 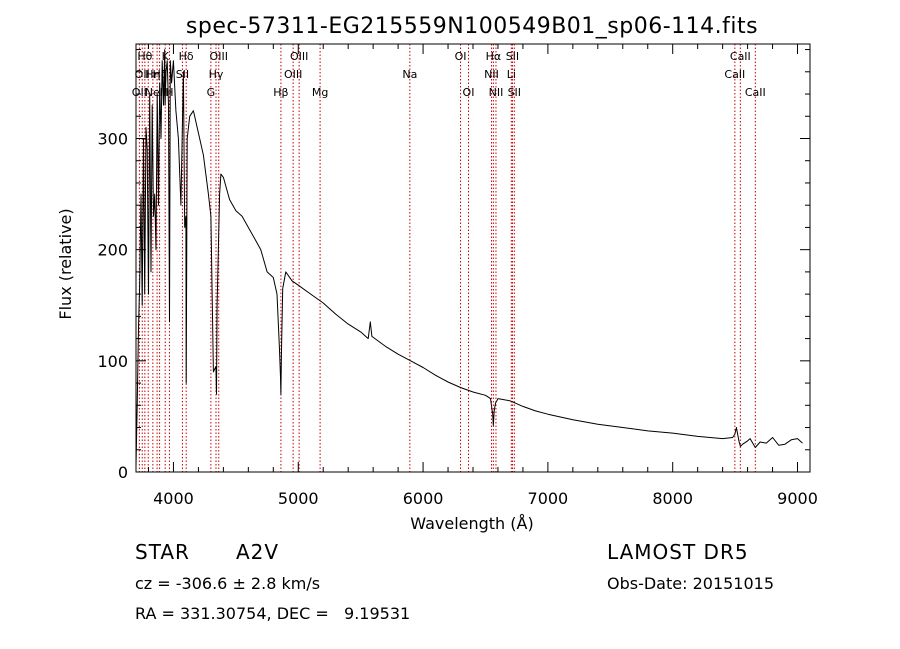 I want to click on object-class: STAR, so click(x=162, y=552).